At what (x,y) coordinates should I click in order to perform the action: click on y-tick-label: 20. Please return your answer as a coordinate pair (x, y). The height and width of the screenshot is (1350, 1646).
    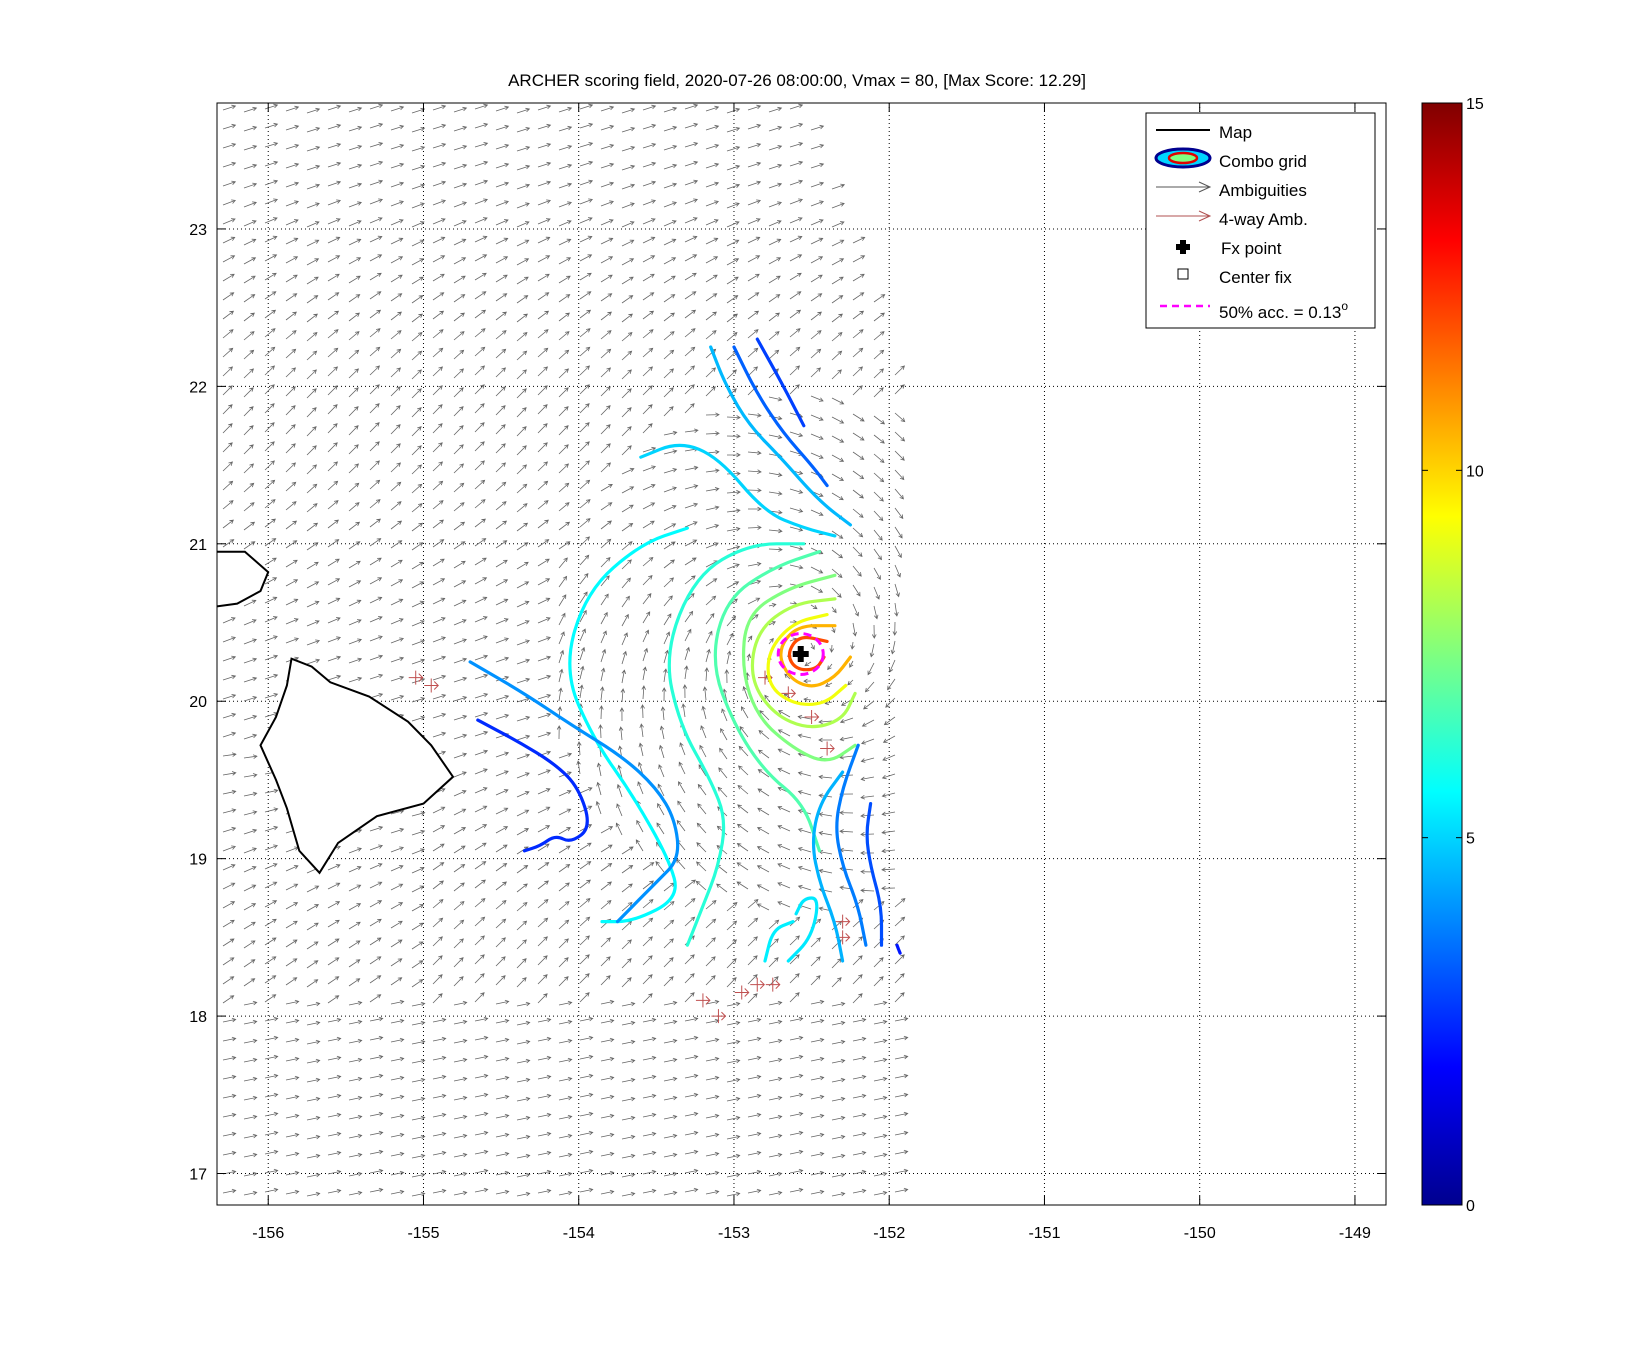
    Looking at the image, I should click on (198, 702).